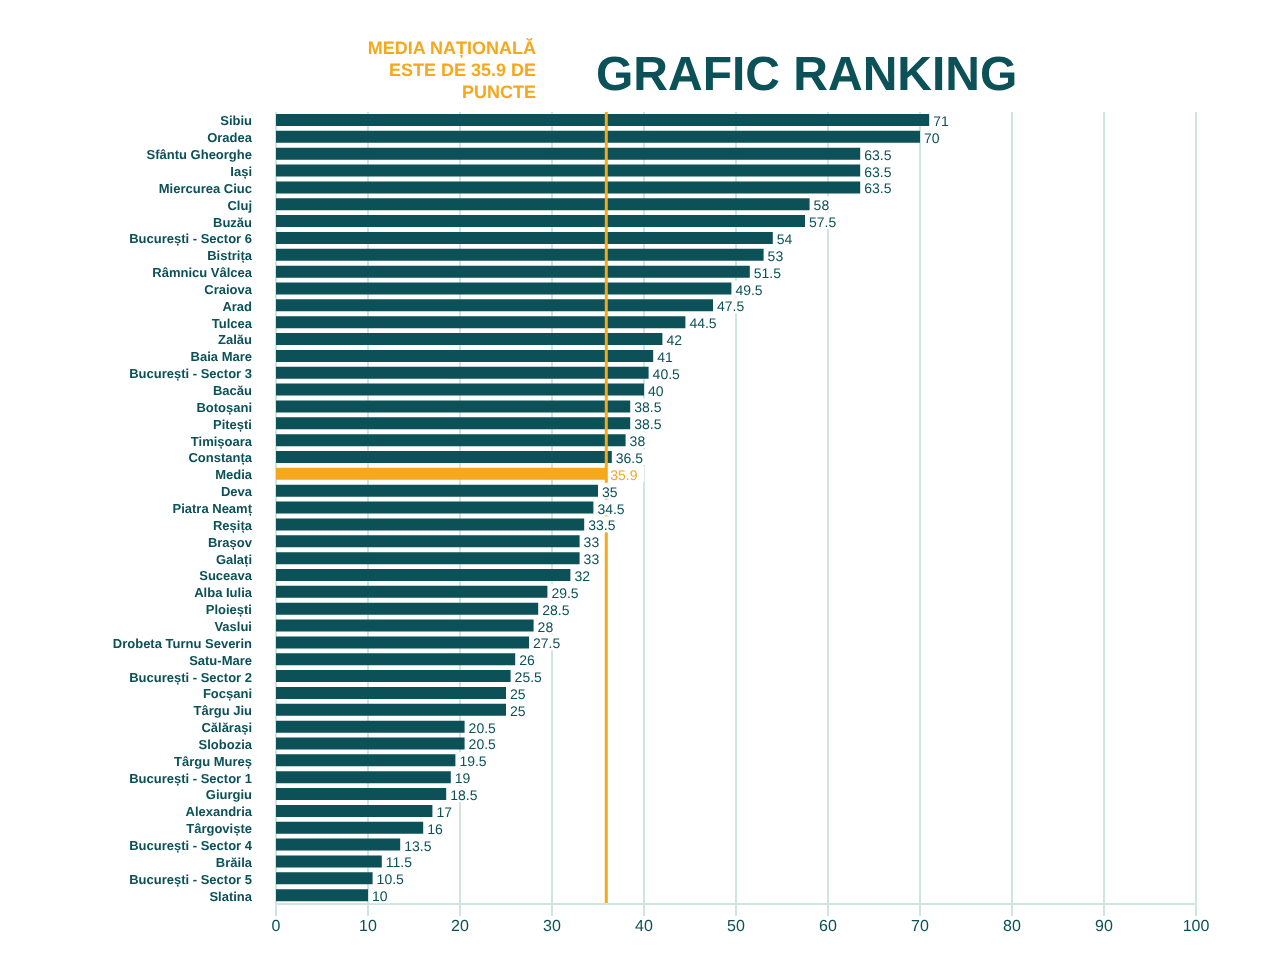  What do you see at coordinates (1196, 926) in the screenshot?
I see `x-tick-label: 100` at bounding box center [1196, 926].